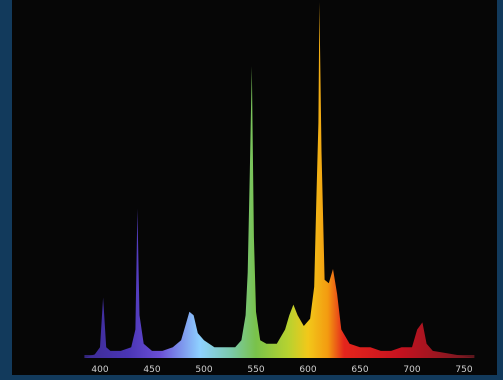  What do you see at coordinates (463, 370) in the screenshot?
I see `x-tick-label: 750` at bounding box center [463, 370].